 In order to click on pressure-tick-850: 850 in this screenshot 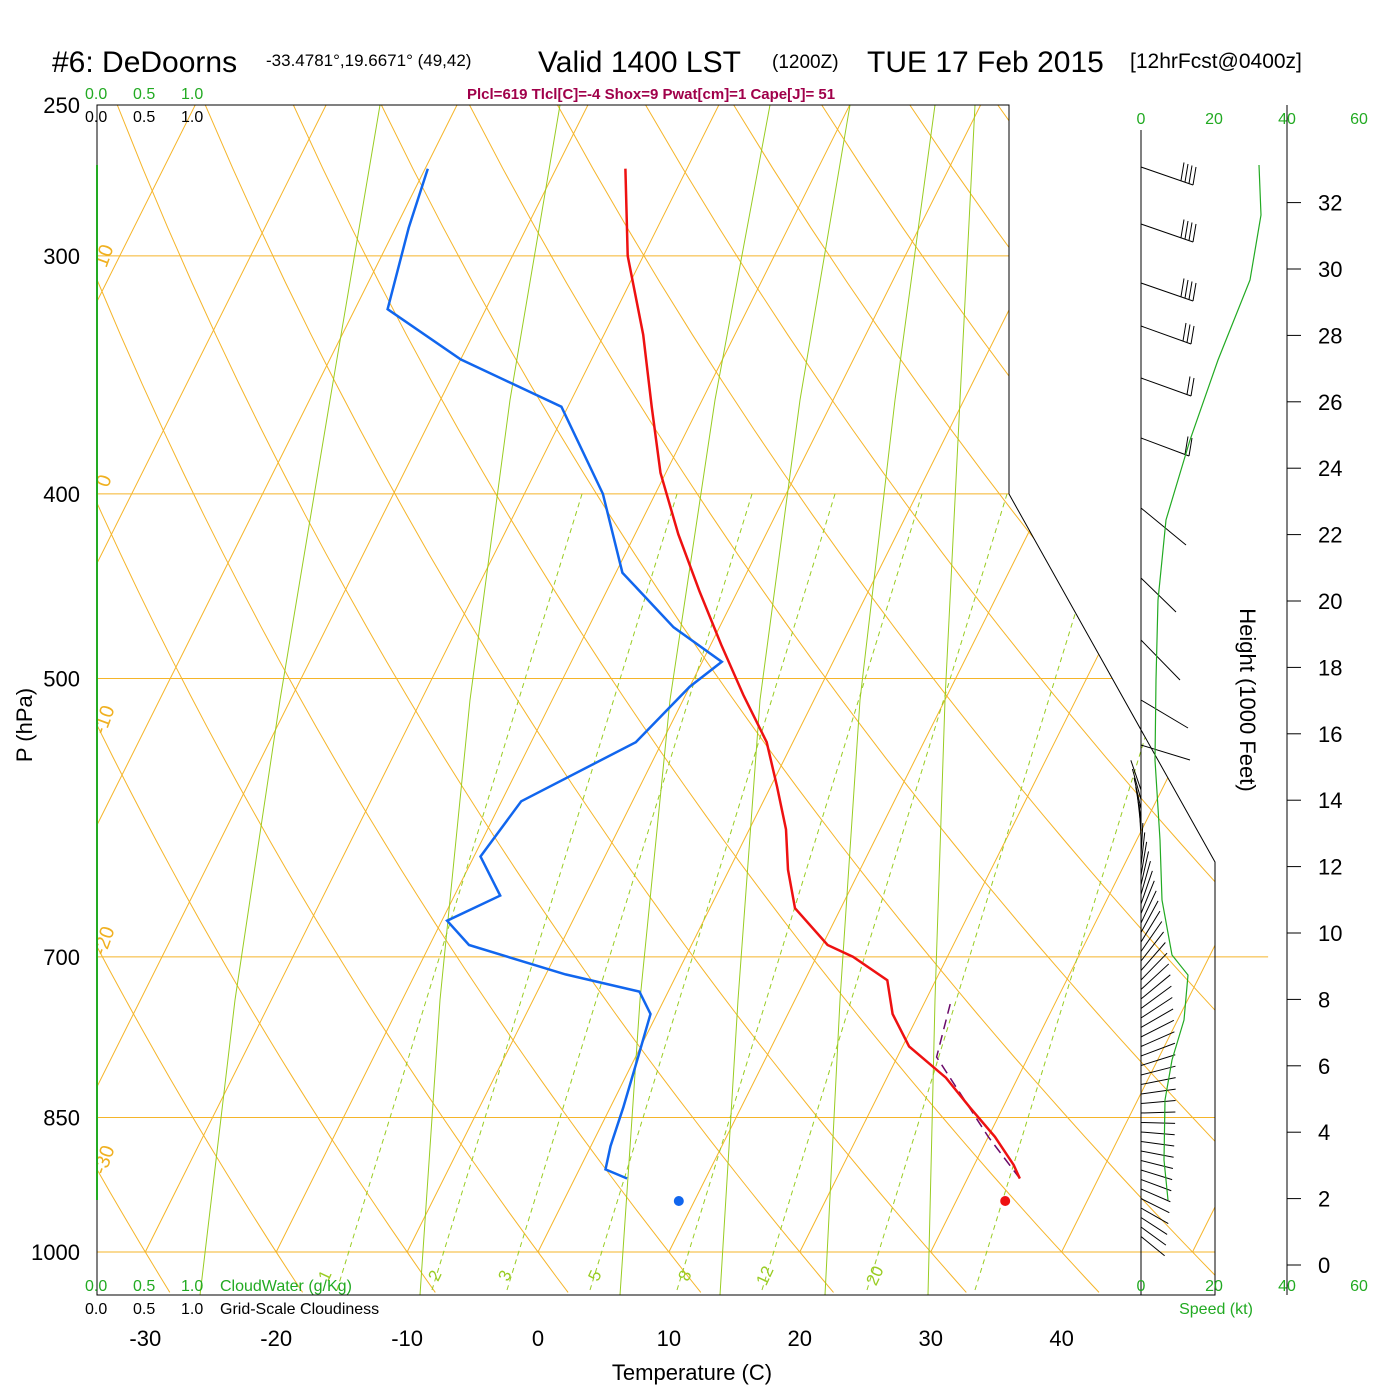, I will do `click(61, 1118)`.